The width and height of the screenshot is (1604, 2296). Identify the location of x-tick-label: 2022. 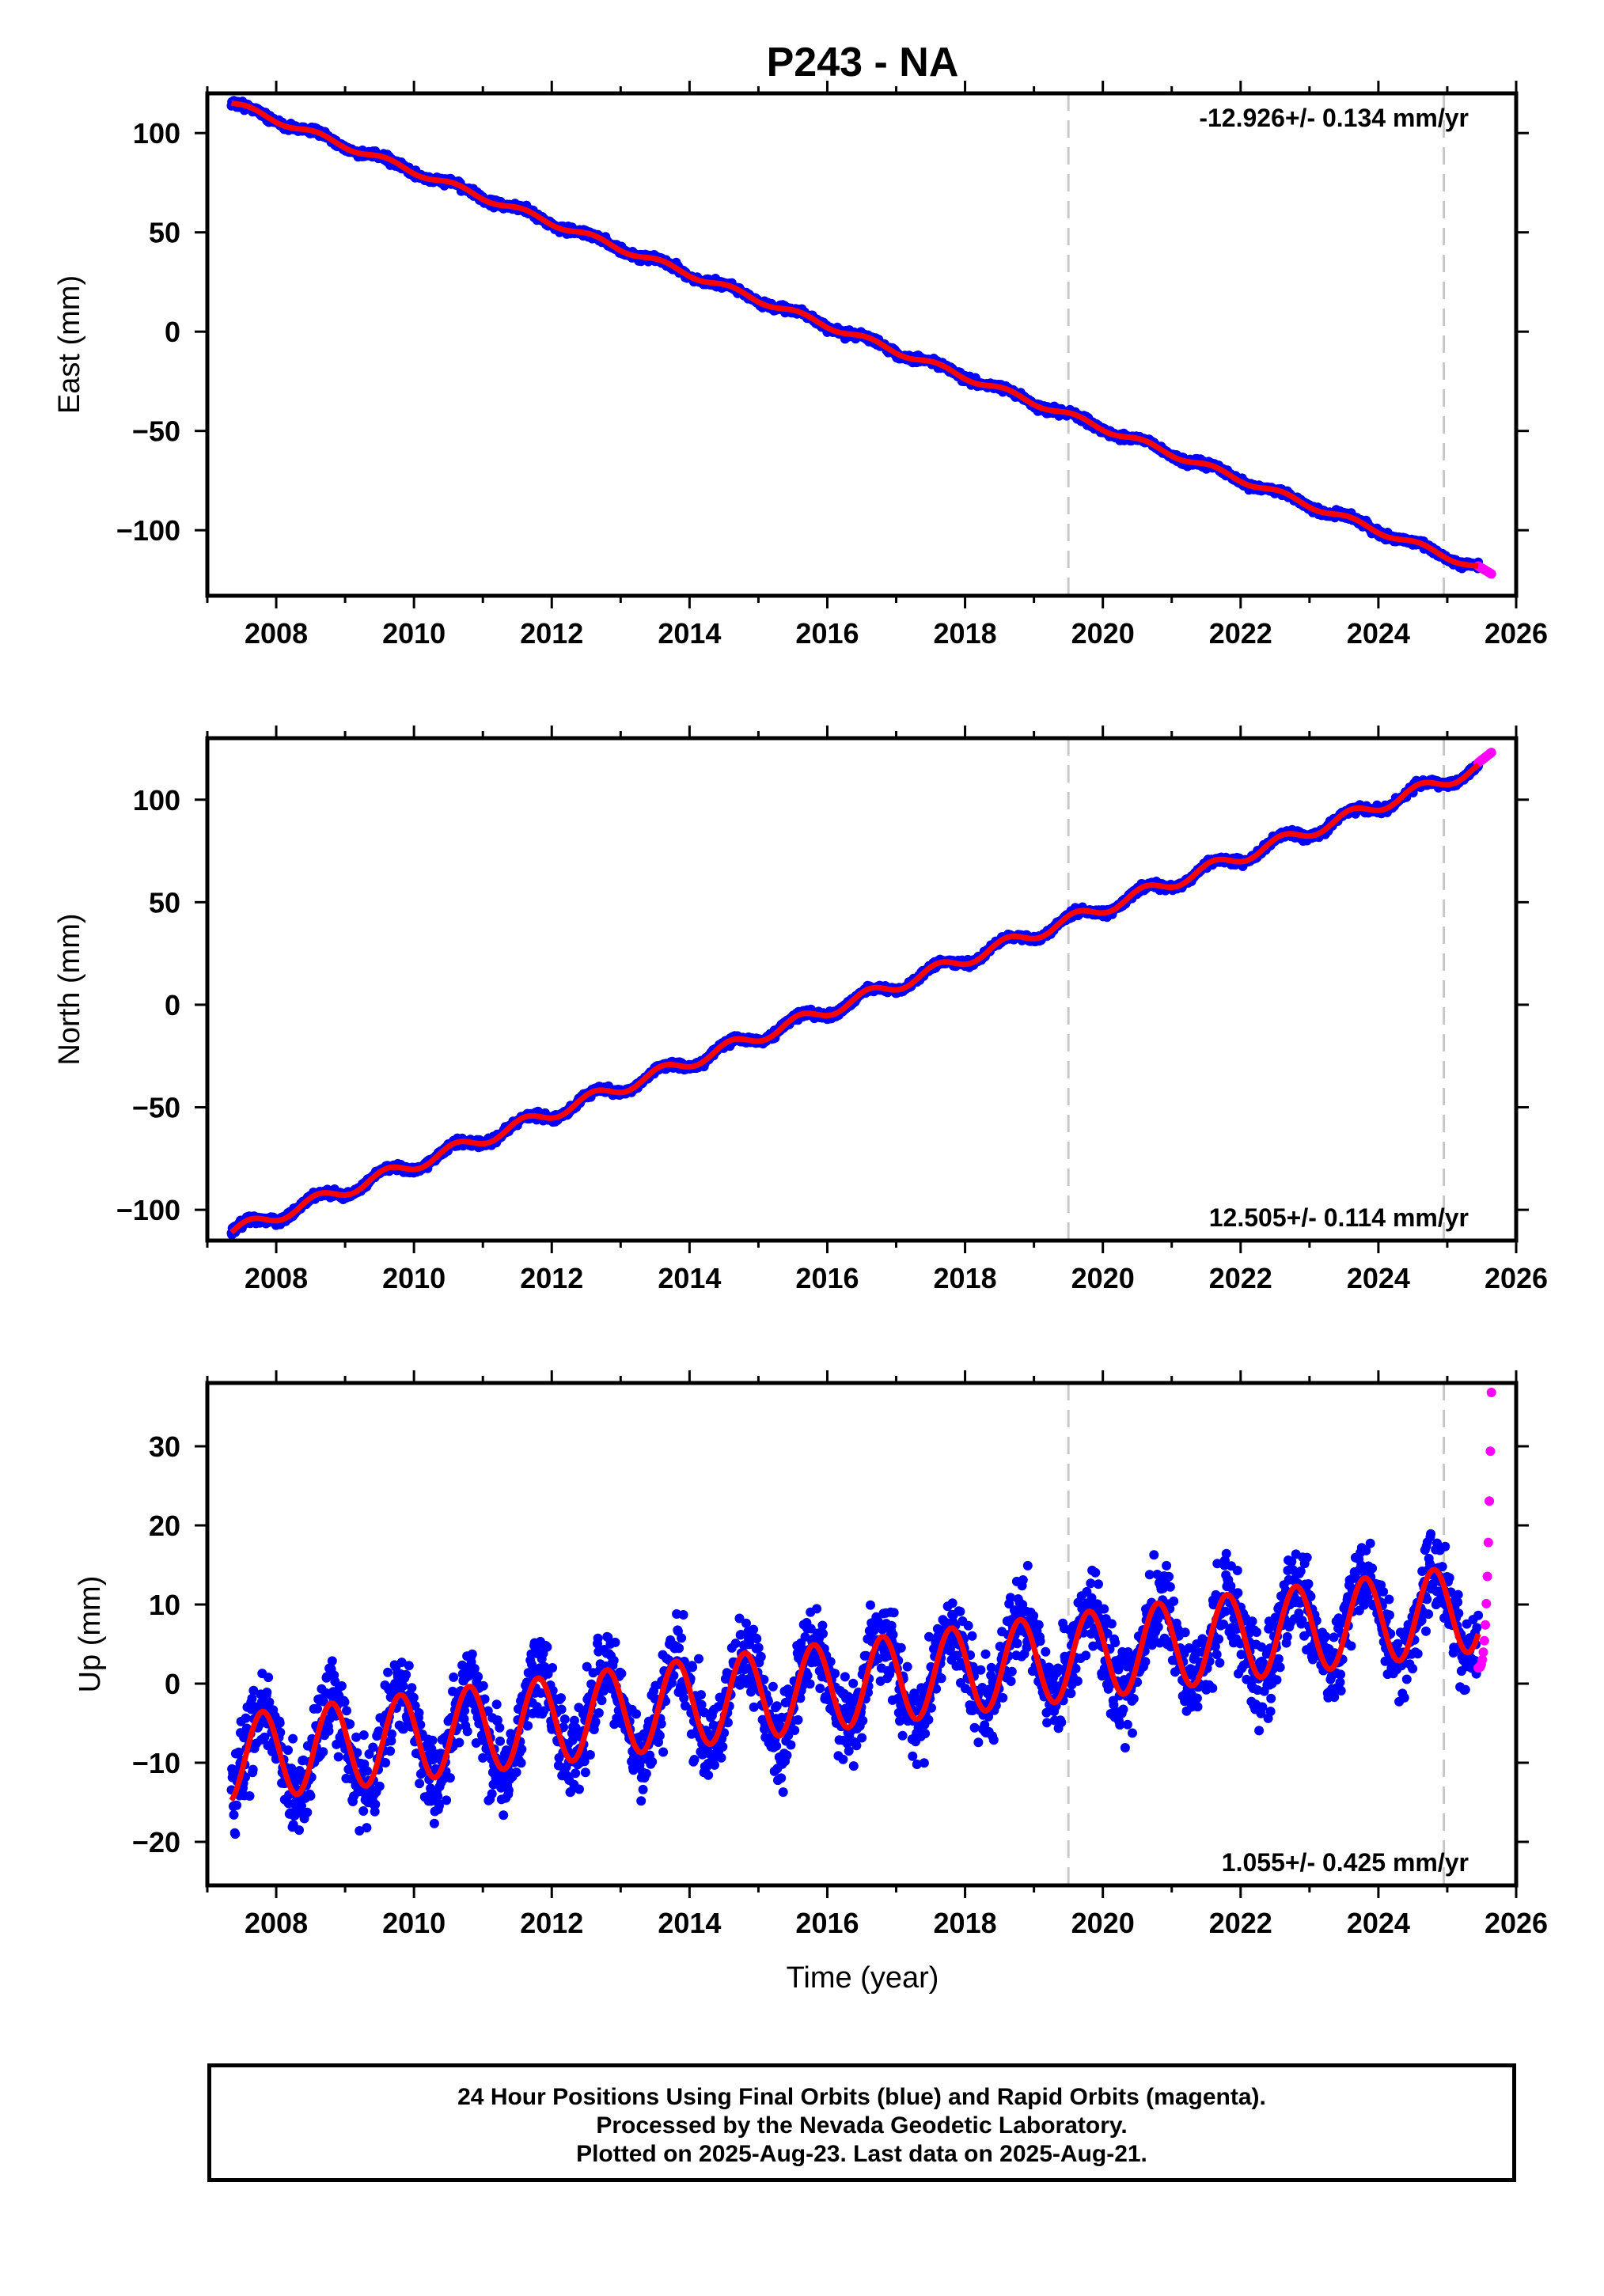
(1240, 633).